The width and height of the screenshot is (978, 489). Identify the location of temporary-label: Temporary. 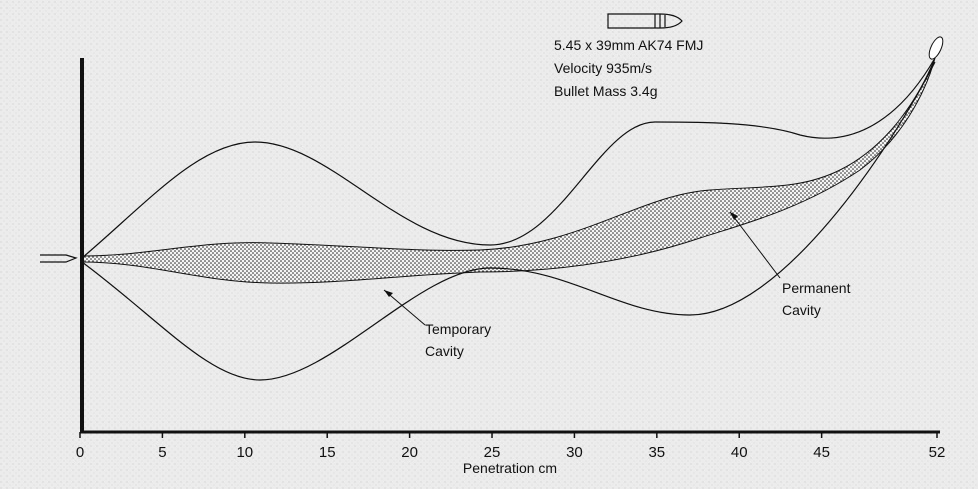
(458, 329).